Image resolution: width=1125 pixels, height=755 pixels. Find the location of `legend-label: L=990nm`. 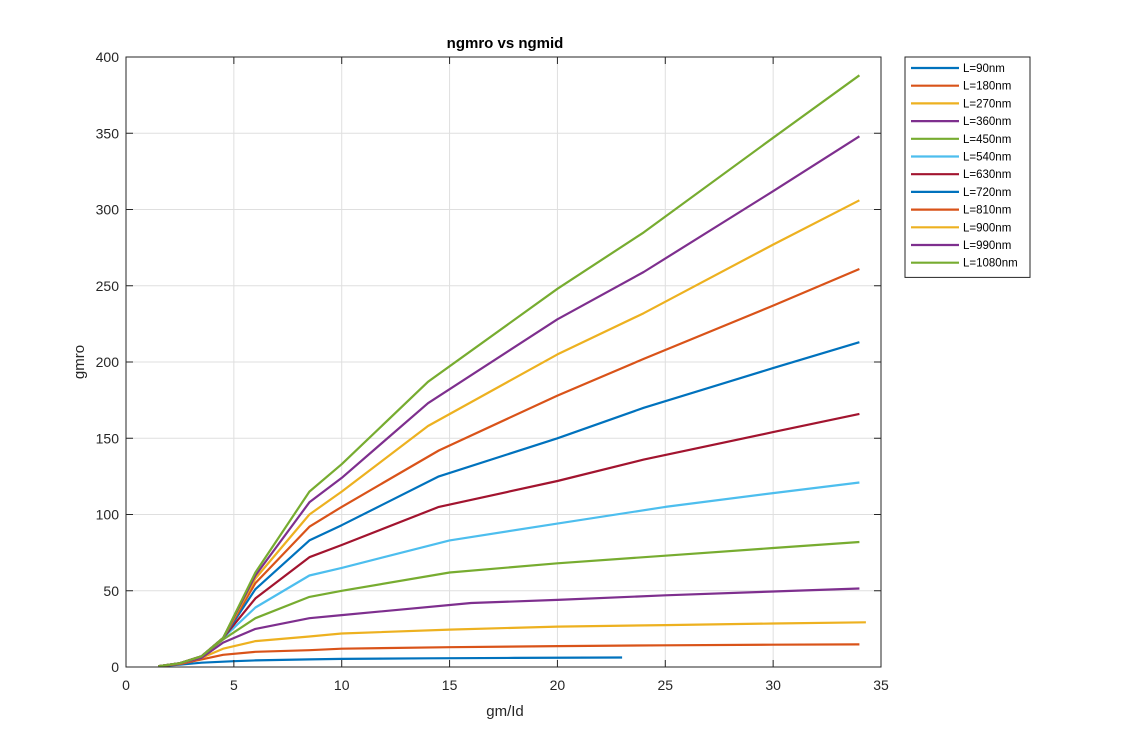

legend-label: L=990nm is located at coordinates (987, 246).